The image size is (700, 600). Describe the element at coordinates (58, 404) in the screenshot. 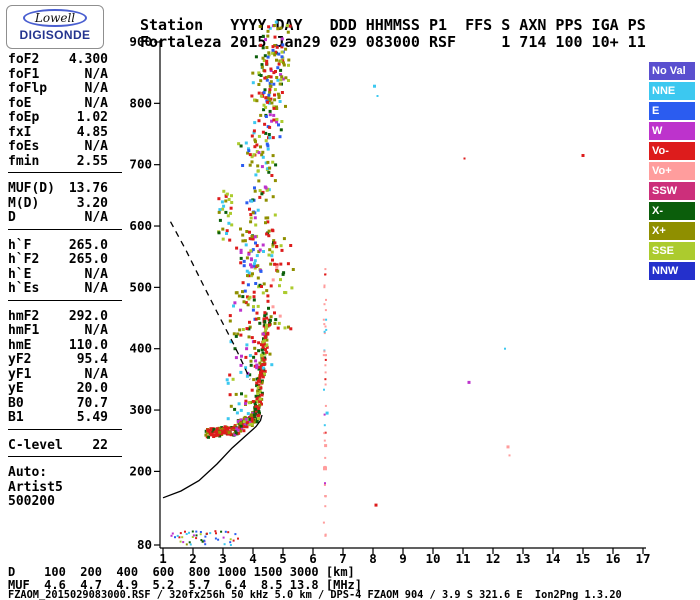

I see `param-b0: B0 70.7` at that location.